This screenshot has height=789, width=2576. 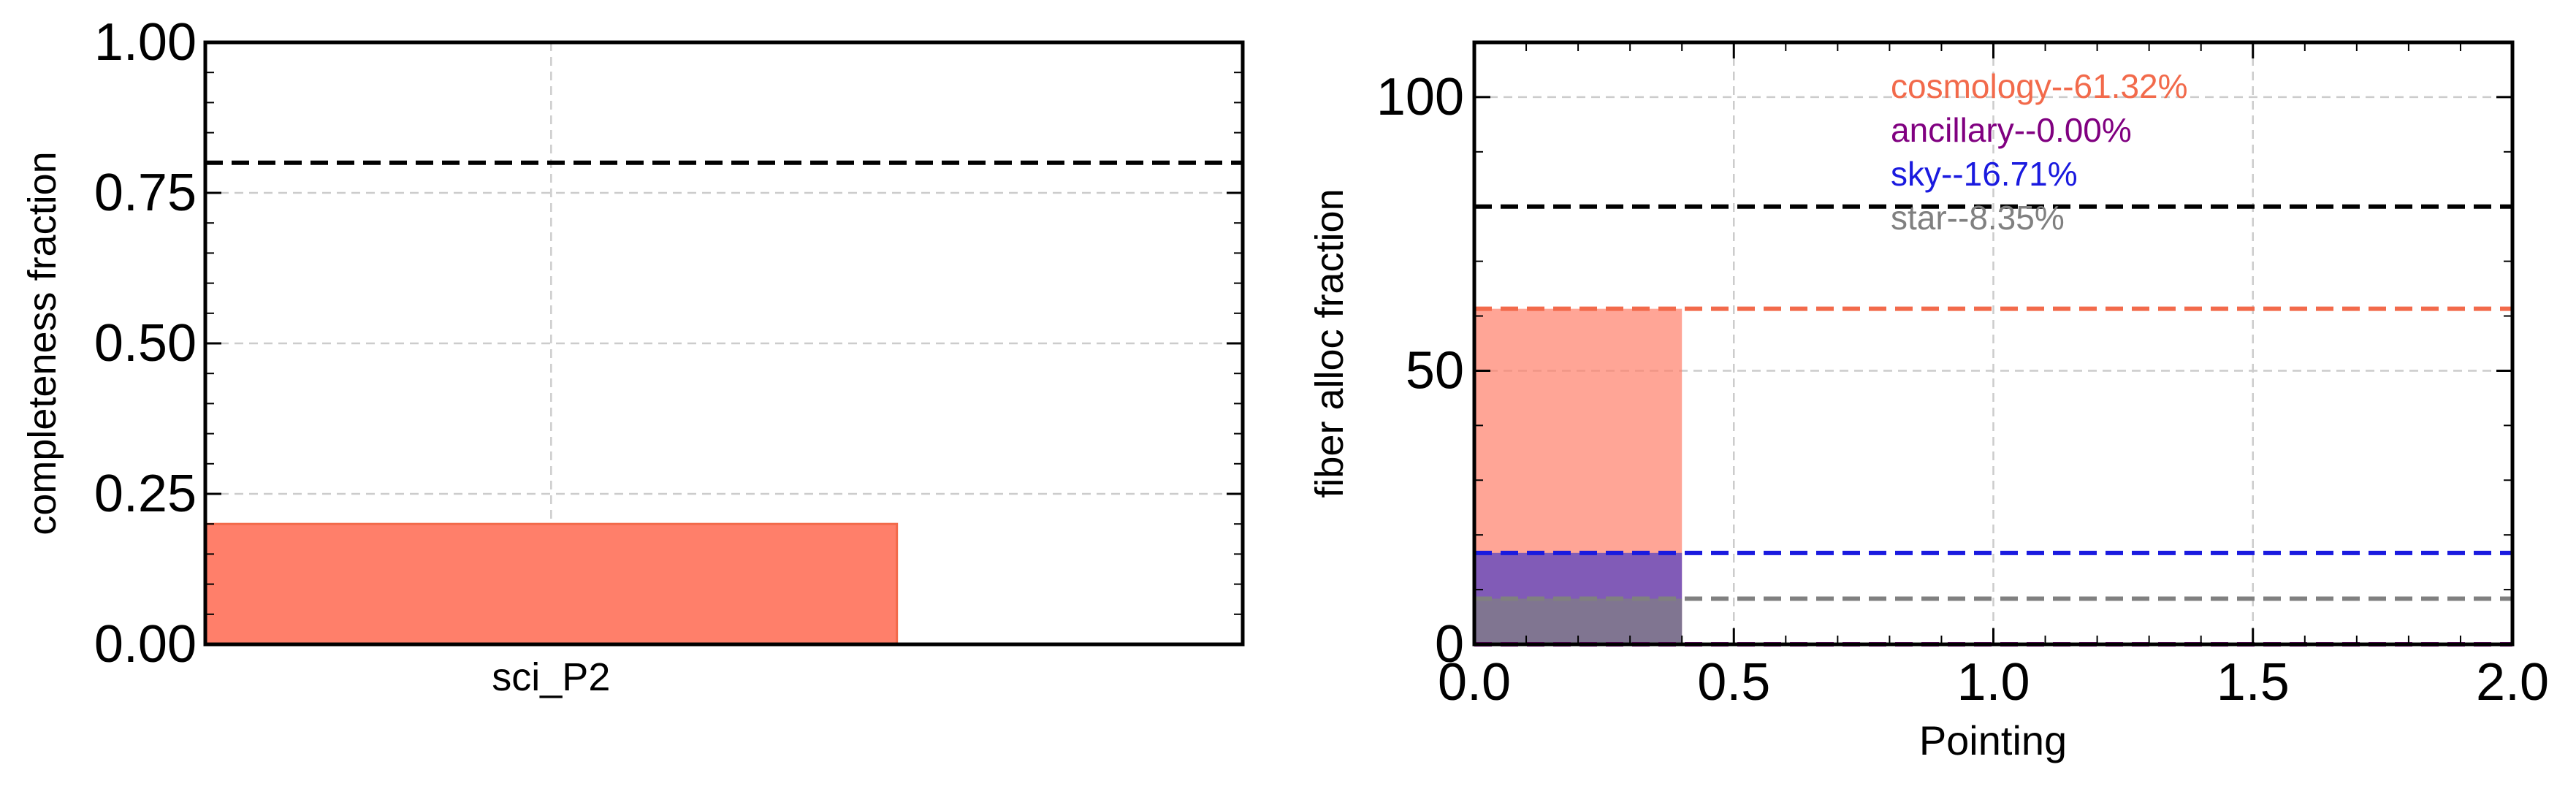 I want to click on x-tick-label: 1.5, so click(x=2253, y=682).